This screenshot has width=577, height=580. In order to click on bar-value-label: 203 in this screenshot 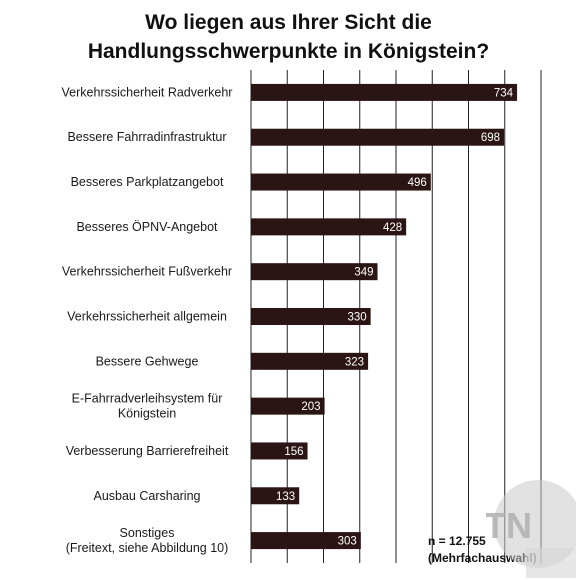, I will do `click(310, 407)`.